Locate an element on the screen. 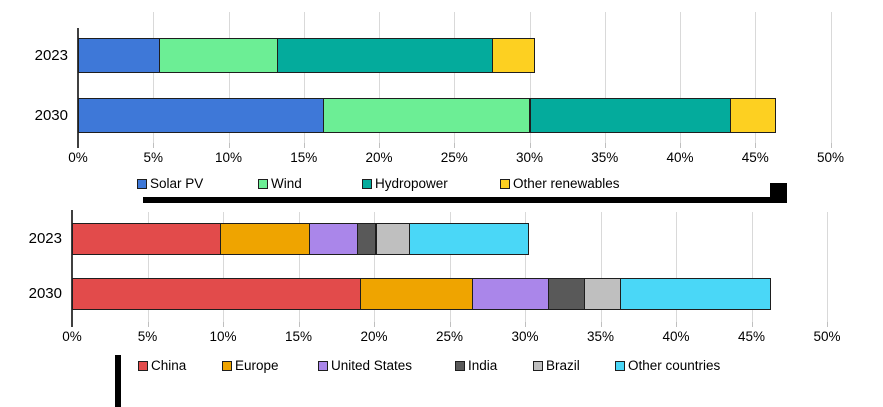  legend-label: United States is located at coordinates (372, 365).